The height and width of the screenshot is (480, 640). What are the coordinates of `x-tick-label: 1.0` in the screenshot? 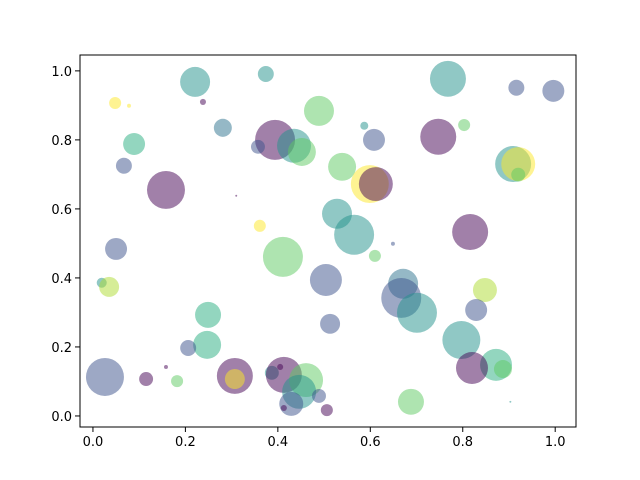 It's located at (555, 442).